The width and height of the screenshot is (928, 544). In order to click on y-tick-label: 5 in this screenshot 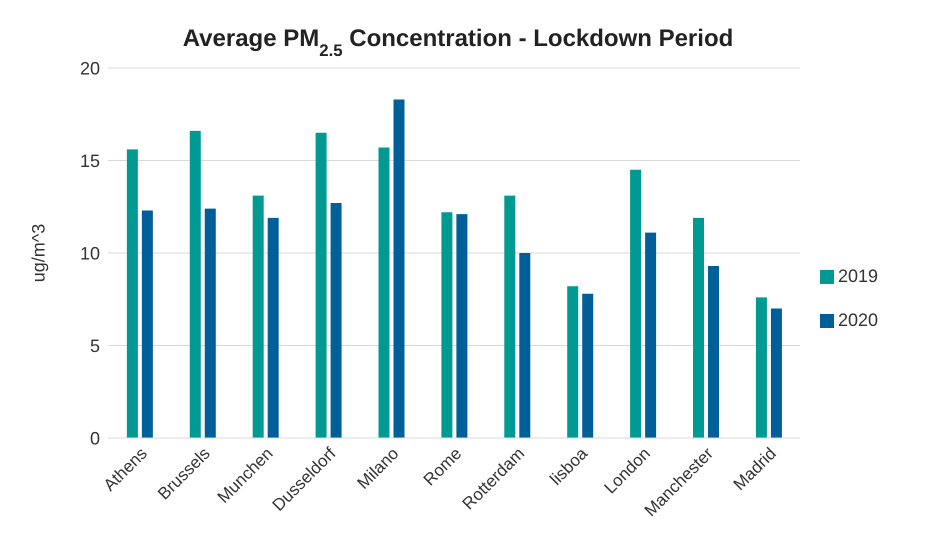, I will do `click(95, 346)`.